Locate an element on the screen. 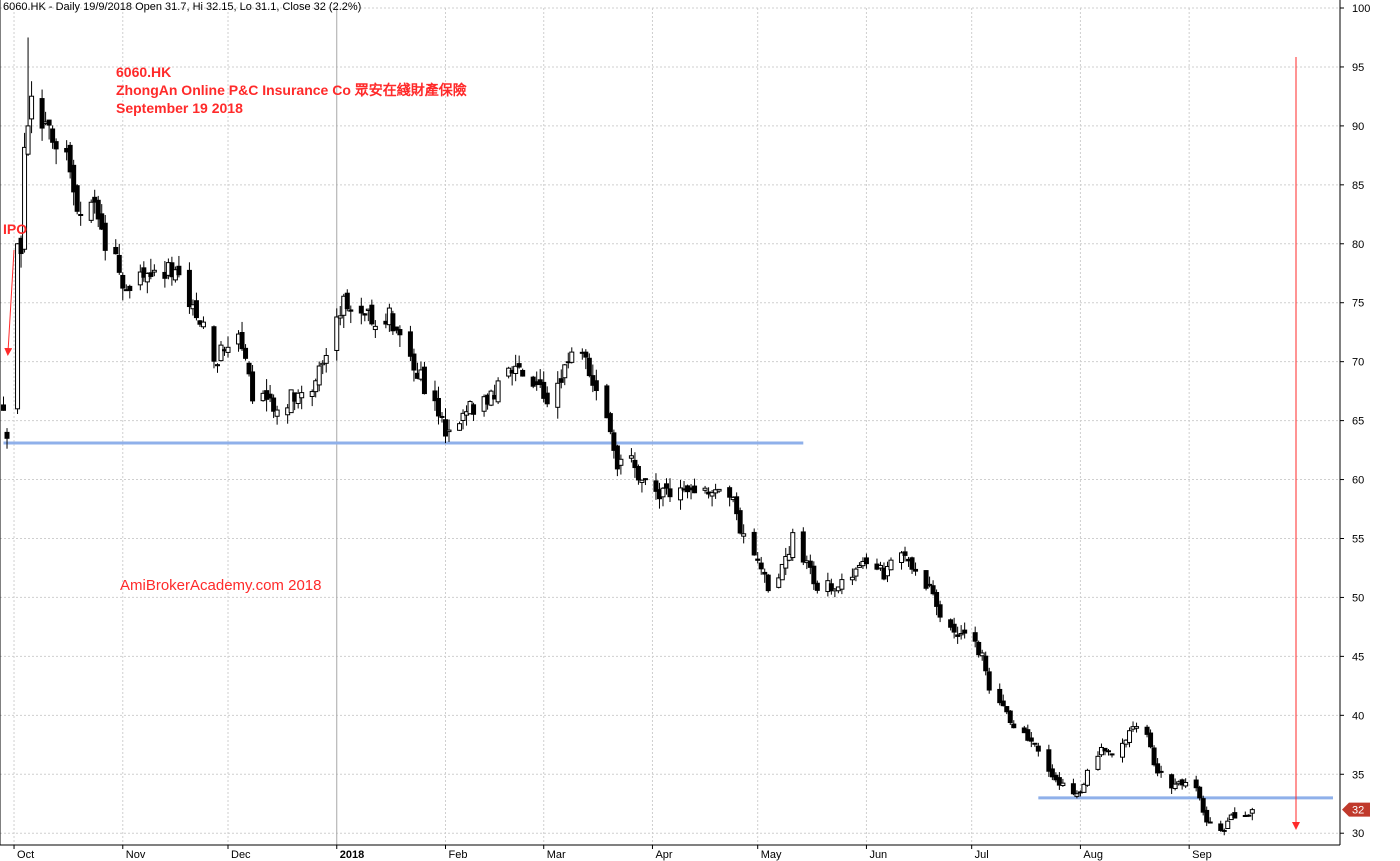 The width and height of the screenshot is (1400, 861). x-tick-label: Apr is located at coordinates (663, 855).